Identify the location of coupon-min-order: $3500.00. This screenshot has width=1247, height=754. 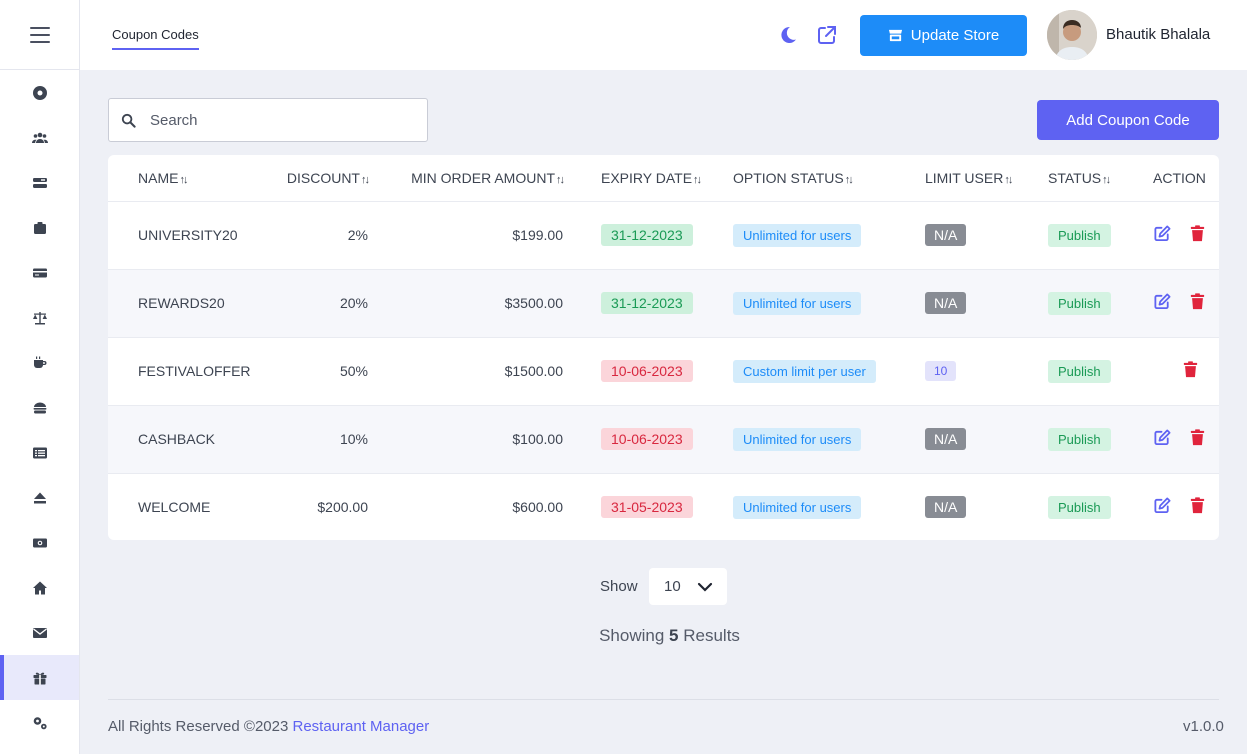
(533, 303).